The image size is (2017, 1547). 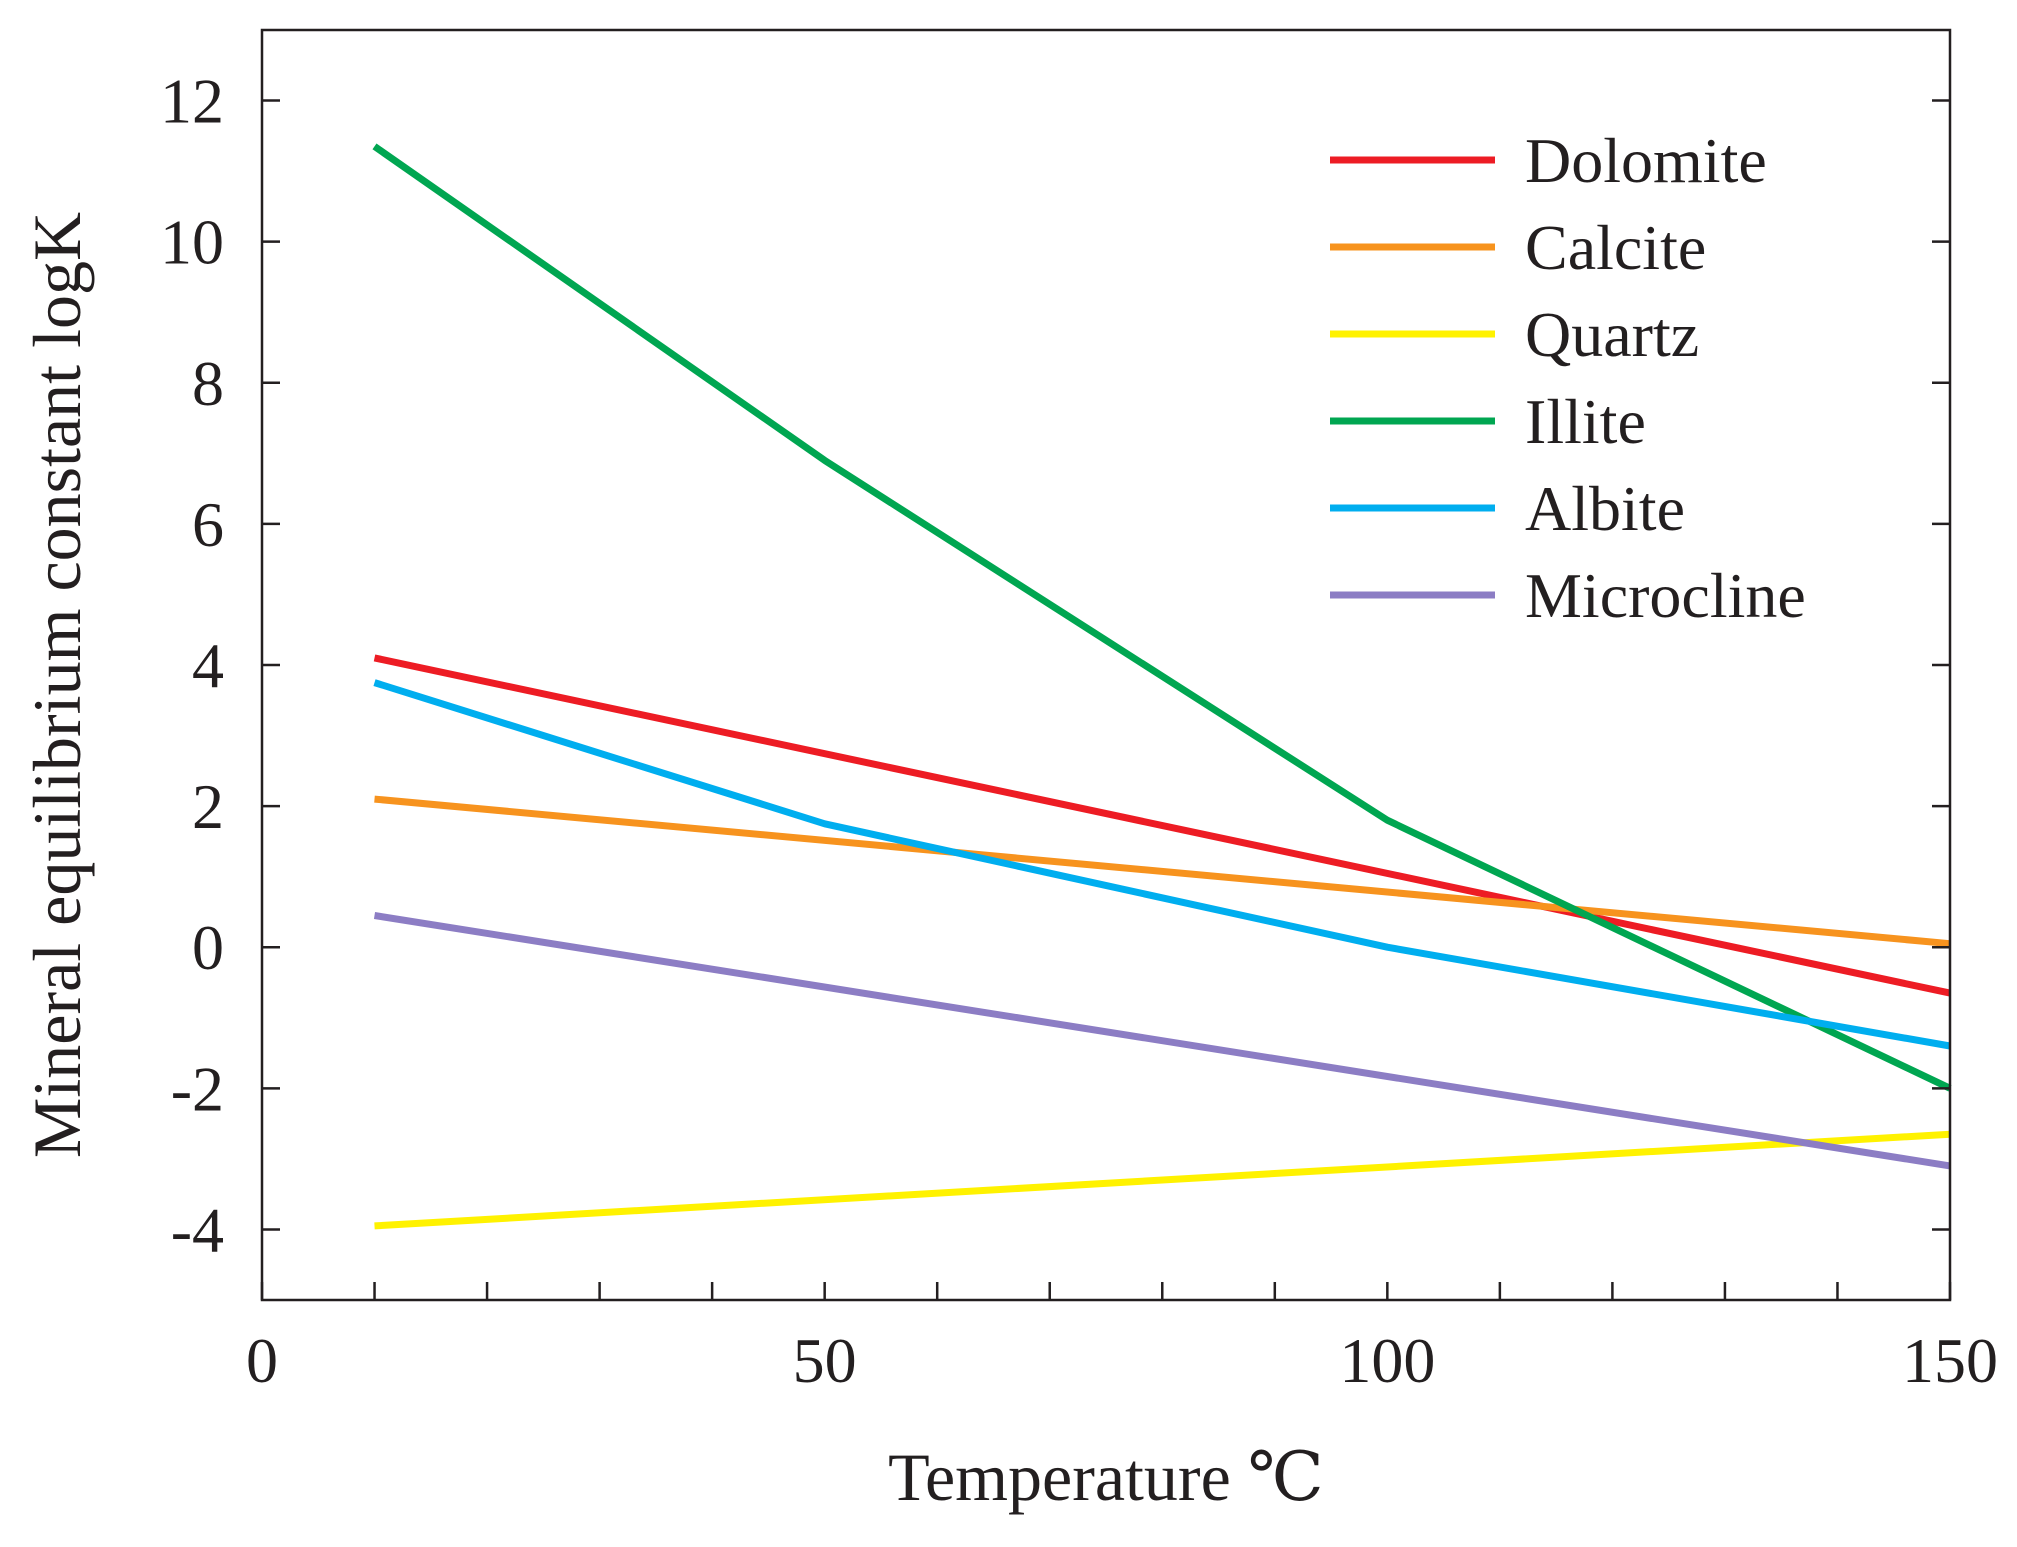 I want to click on series-line-microcline, so click(x=1162, y=1041).